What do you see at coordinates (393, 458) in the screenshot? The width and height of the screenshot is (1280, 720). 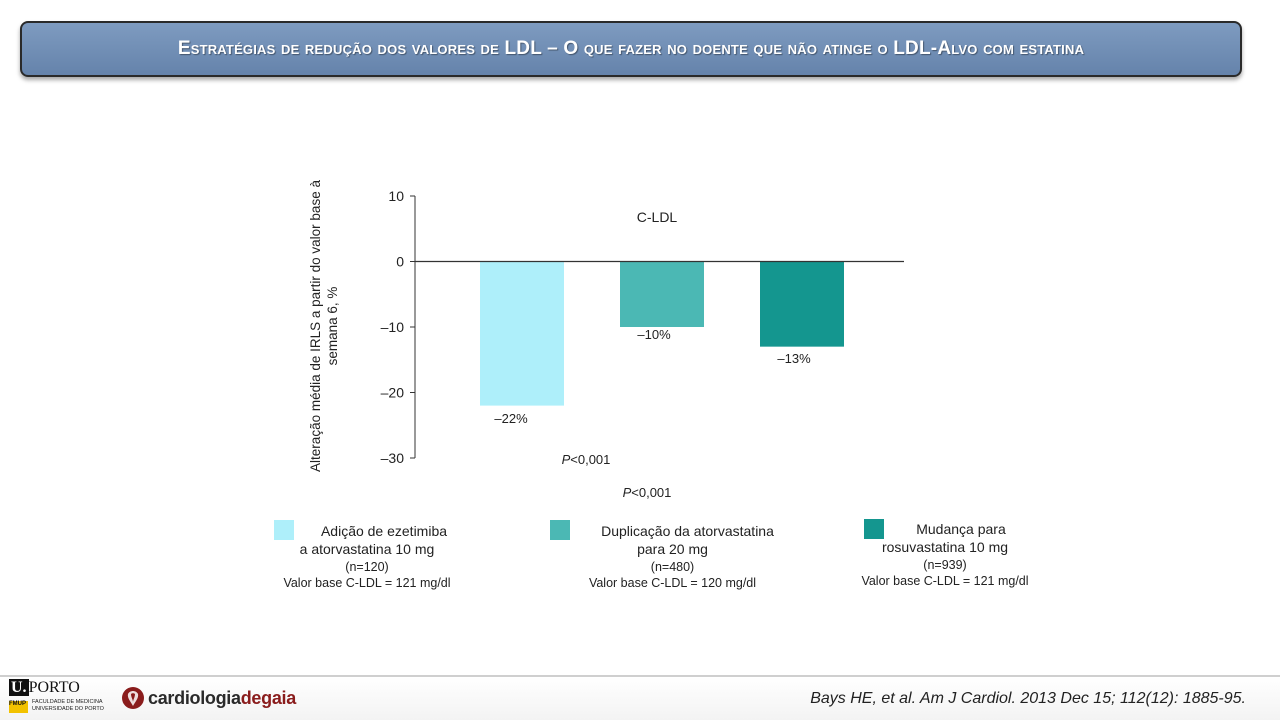 I see `y-tick-label: –30` at bounding box center [393, 458].